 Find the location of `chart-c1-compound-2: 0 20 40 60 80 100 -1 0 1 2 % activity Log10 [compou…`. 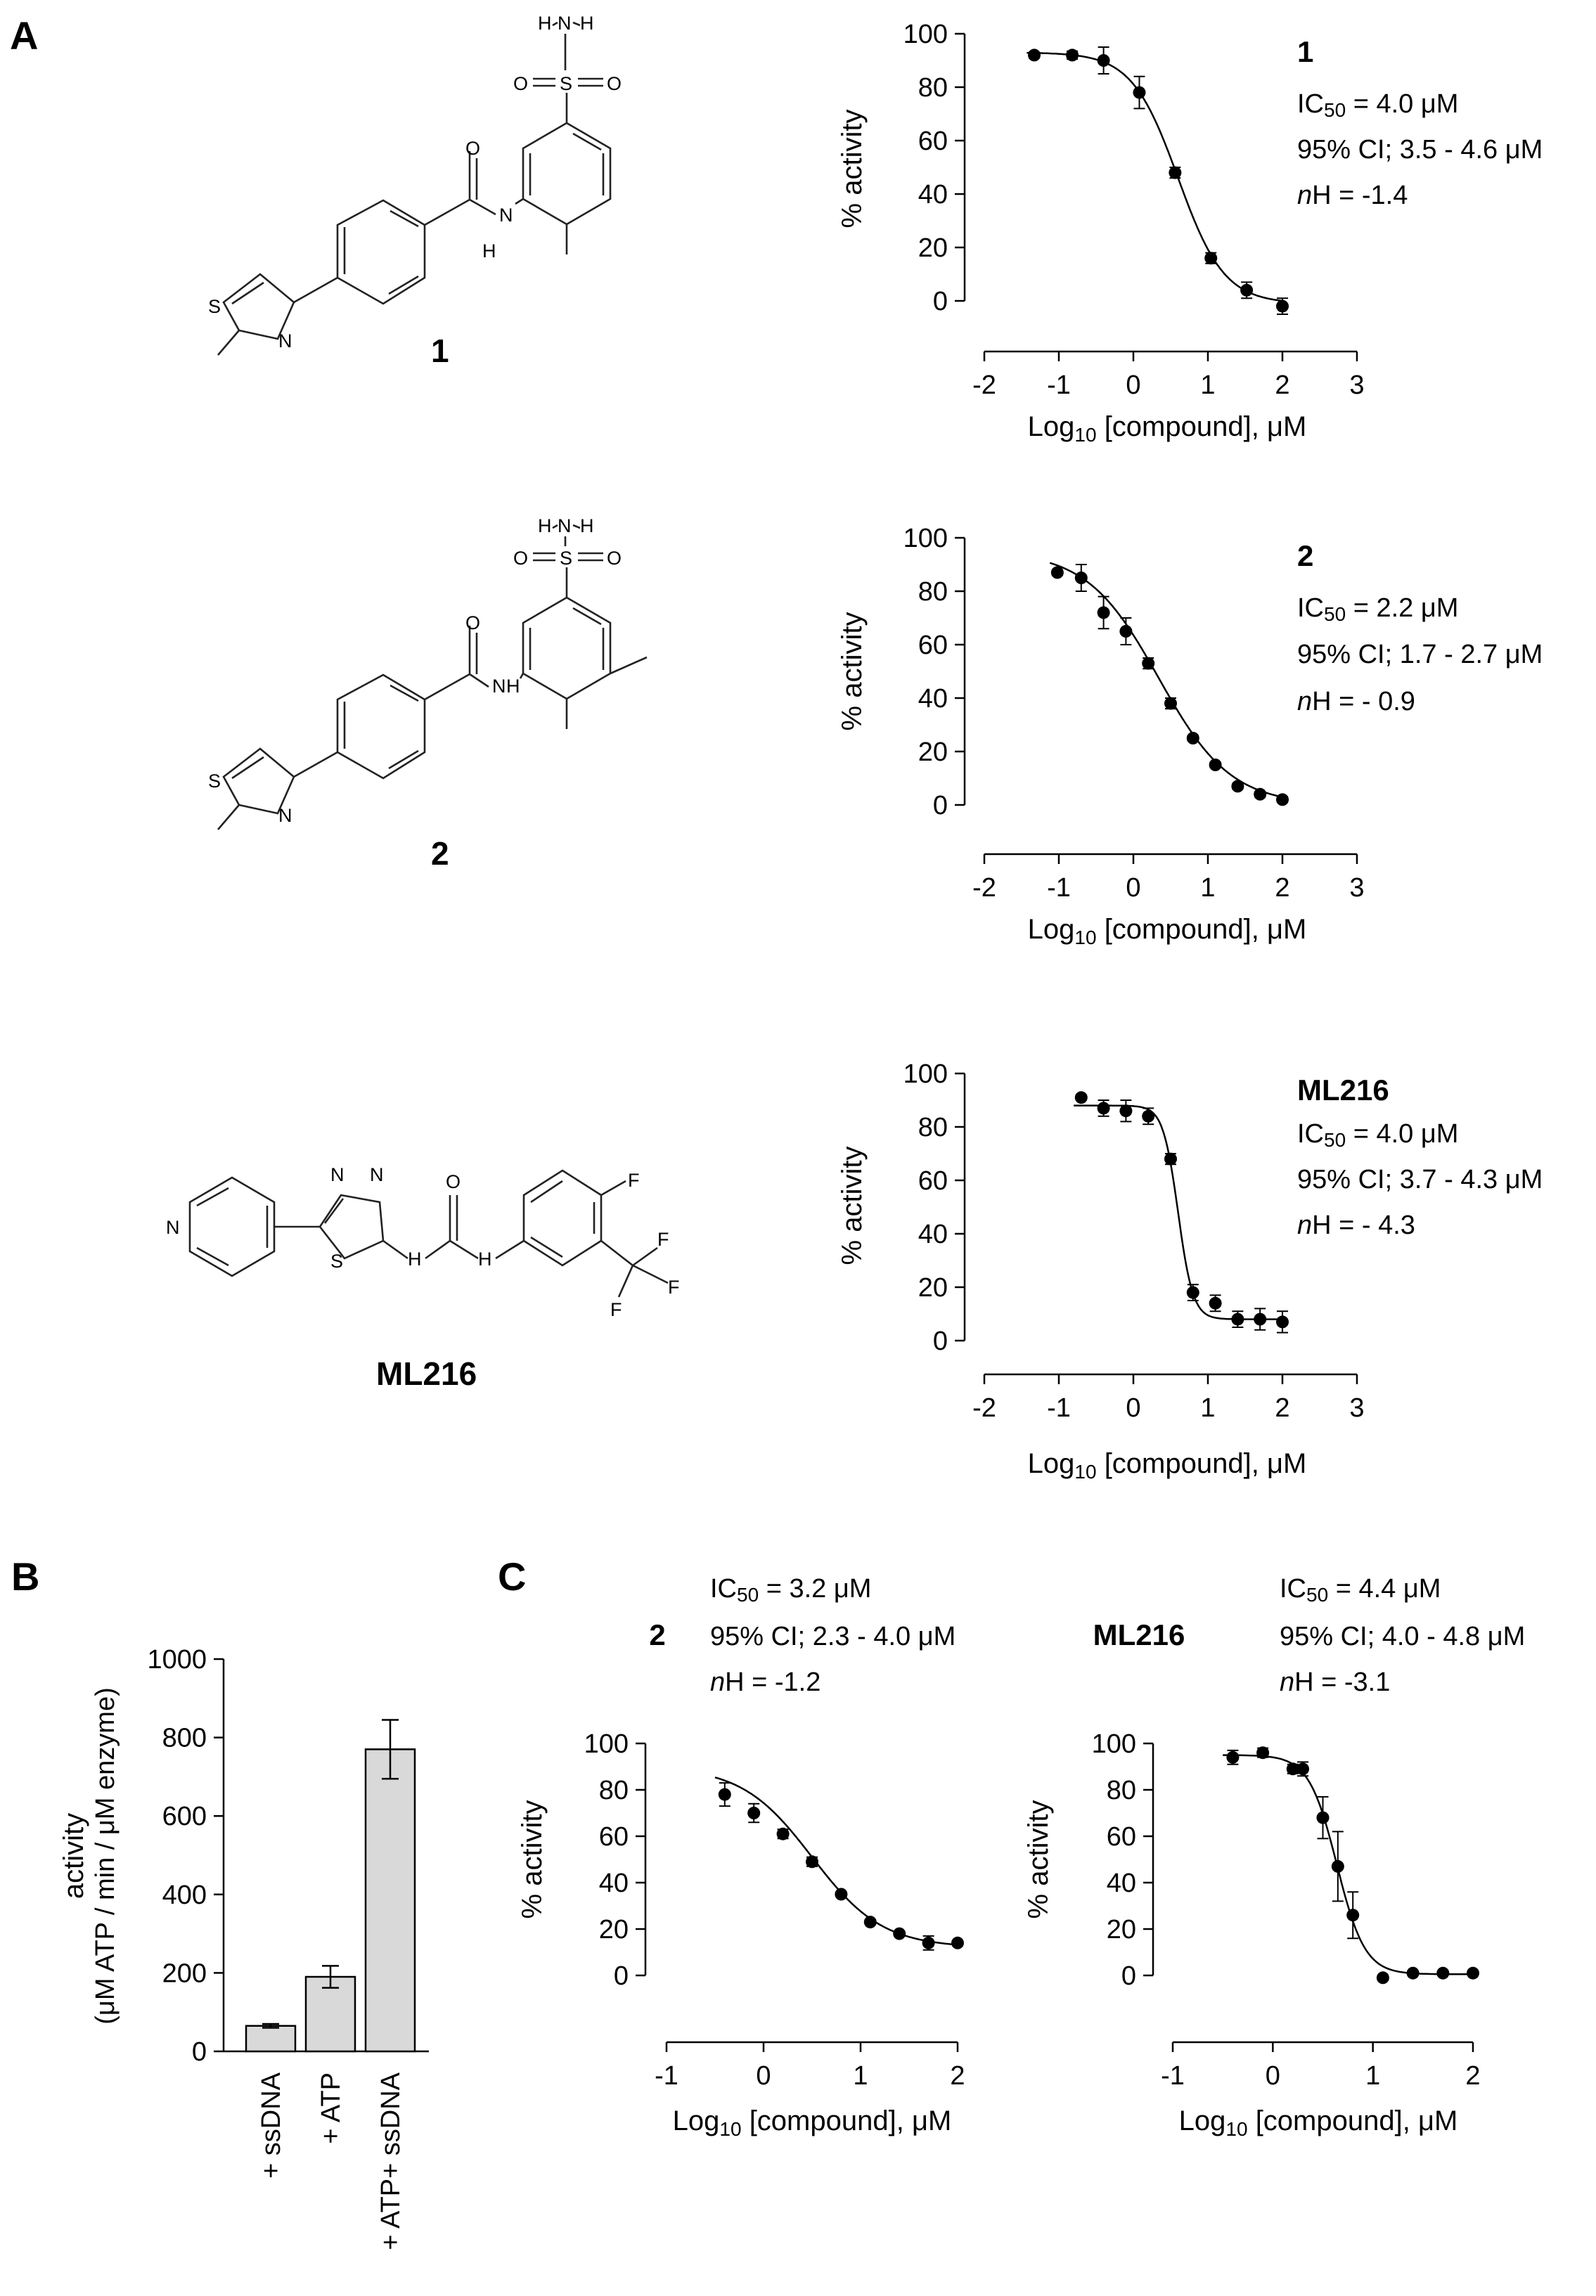

chart-c1-compound-2: 0 20 40 60 80 100 -1 0 1 2 % activity Log10 [compou… is located at coordinates (741, 1857).